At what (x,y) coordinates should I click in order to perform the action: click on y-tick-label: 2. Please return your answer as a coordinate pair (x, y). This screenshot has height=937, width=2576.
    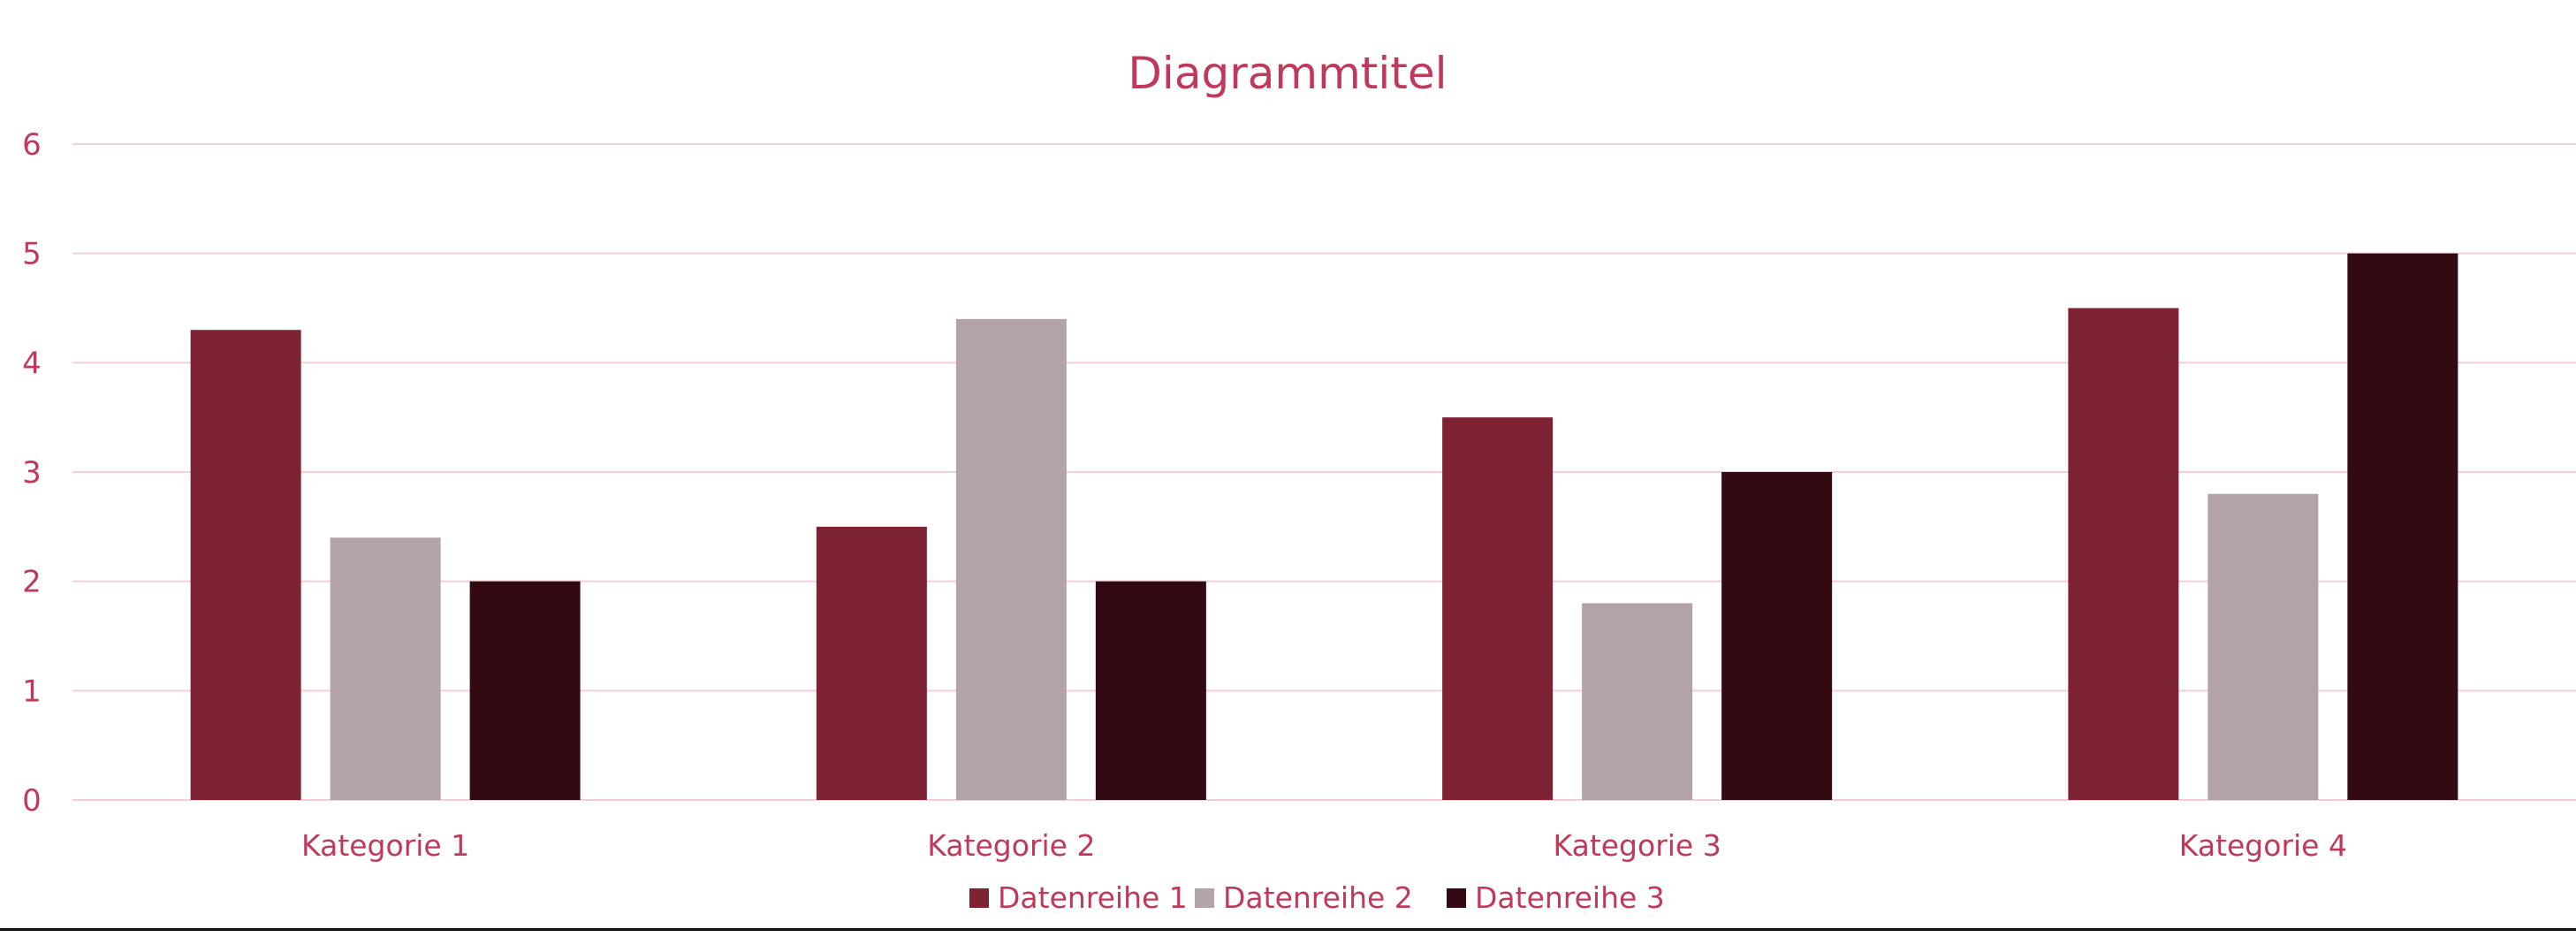
    Looking at the image, I should click on (32, 582).